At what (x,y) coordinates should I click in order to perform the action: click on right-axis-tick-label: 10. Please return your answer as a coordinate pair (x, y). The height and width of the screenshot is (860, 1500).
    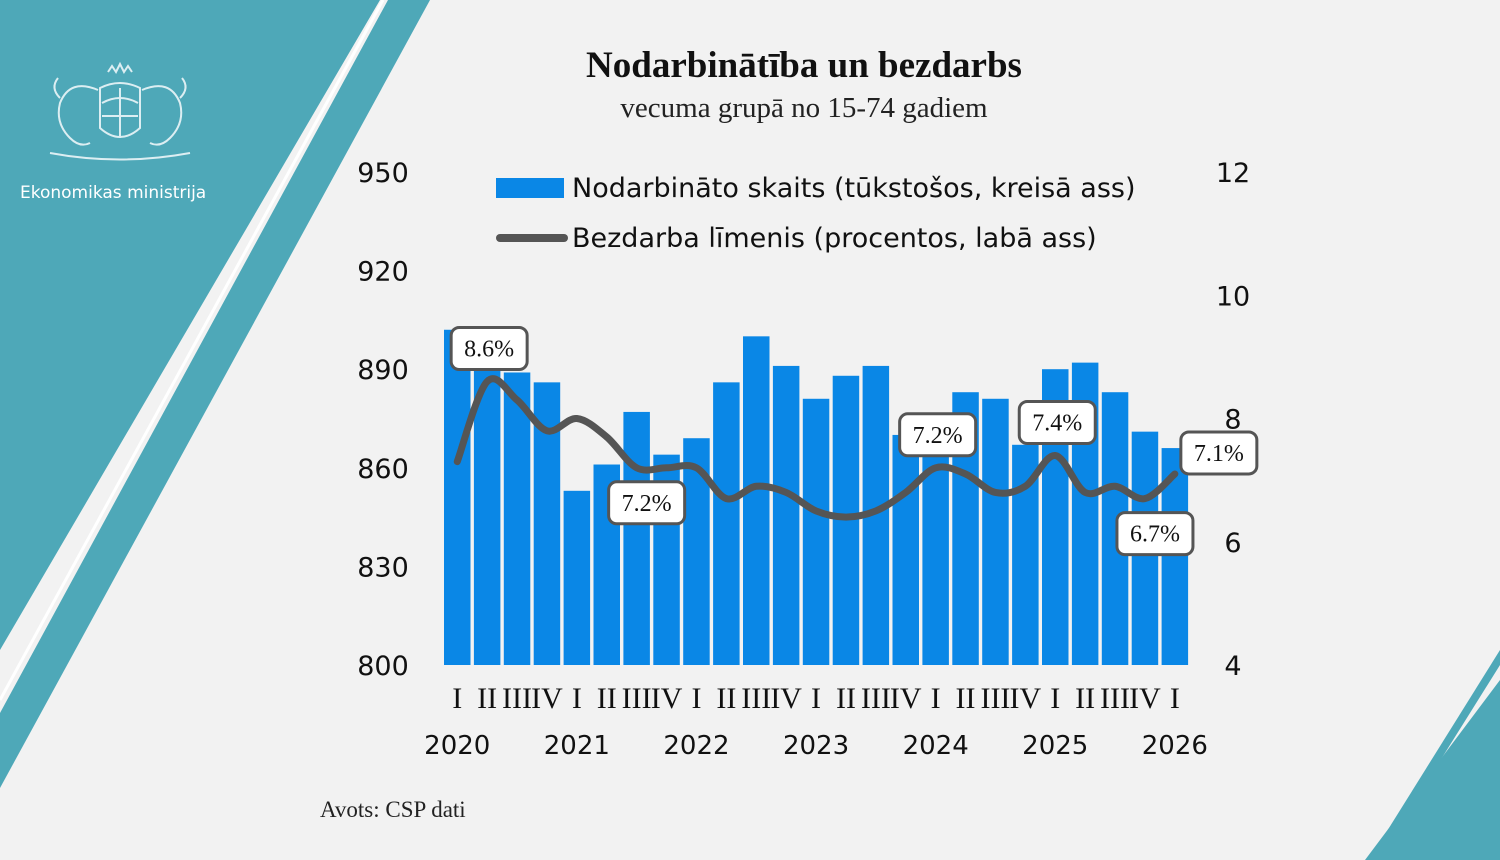
    Looking at the image, I should click on (1233, 296).